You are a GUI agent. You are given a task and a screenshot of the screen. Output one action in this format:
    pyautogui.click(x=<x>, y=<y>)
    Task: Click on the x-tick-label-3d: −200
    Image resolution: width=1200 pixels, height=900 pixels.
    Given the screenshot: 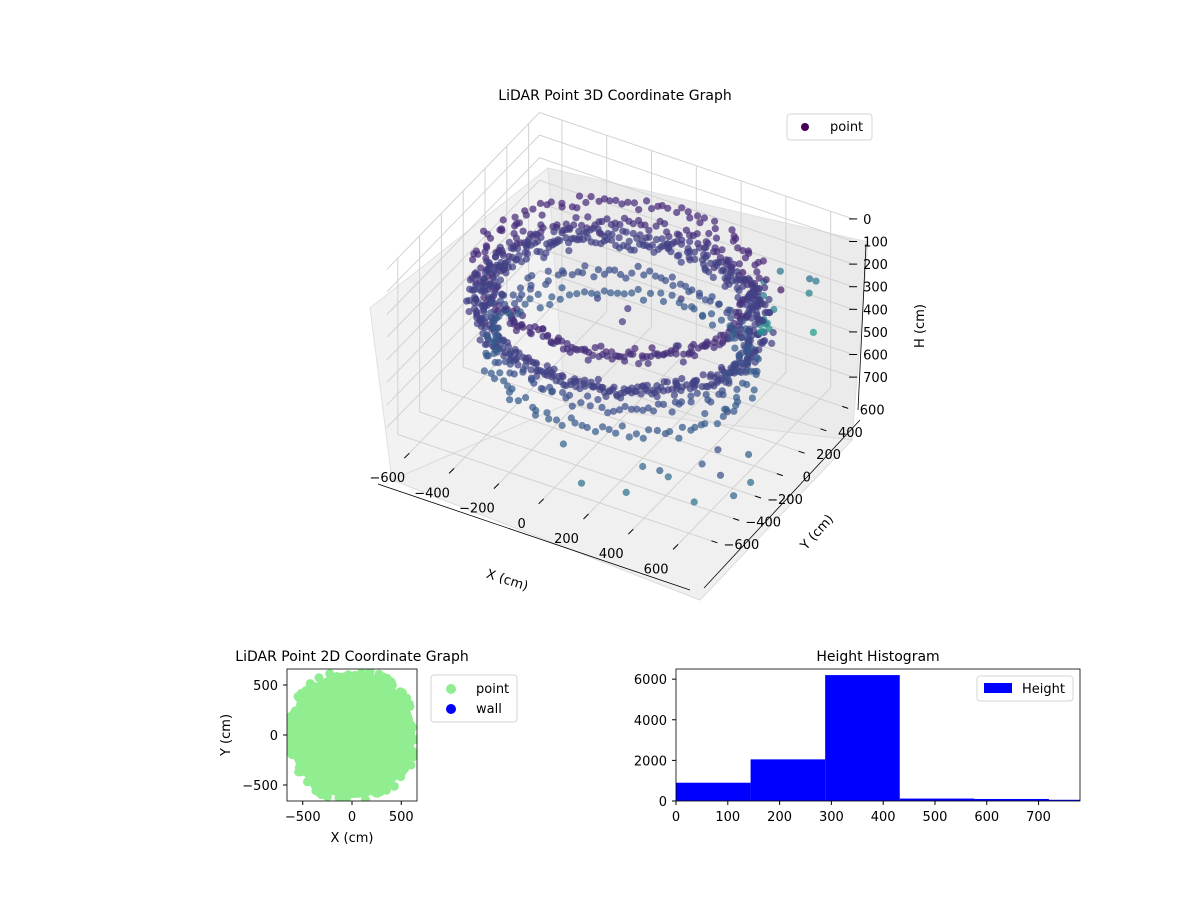 What is the action you would take?
    pyautogui.click(x=477, y=509)
    